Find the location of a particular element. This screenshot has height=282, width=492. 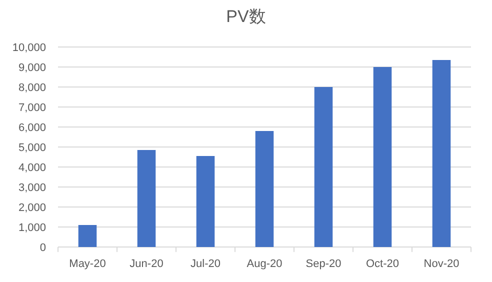

x-tick-label: May-20 is located at coordinates (87, 264).